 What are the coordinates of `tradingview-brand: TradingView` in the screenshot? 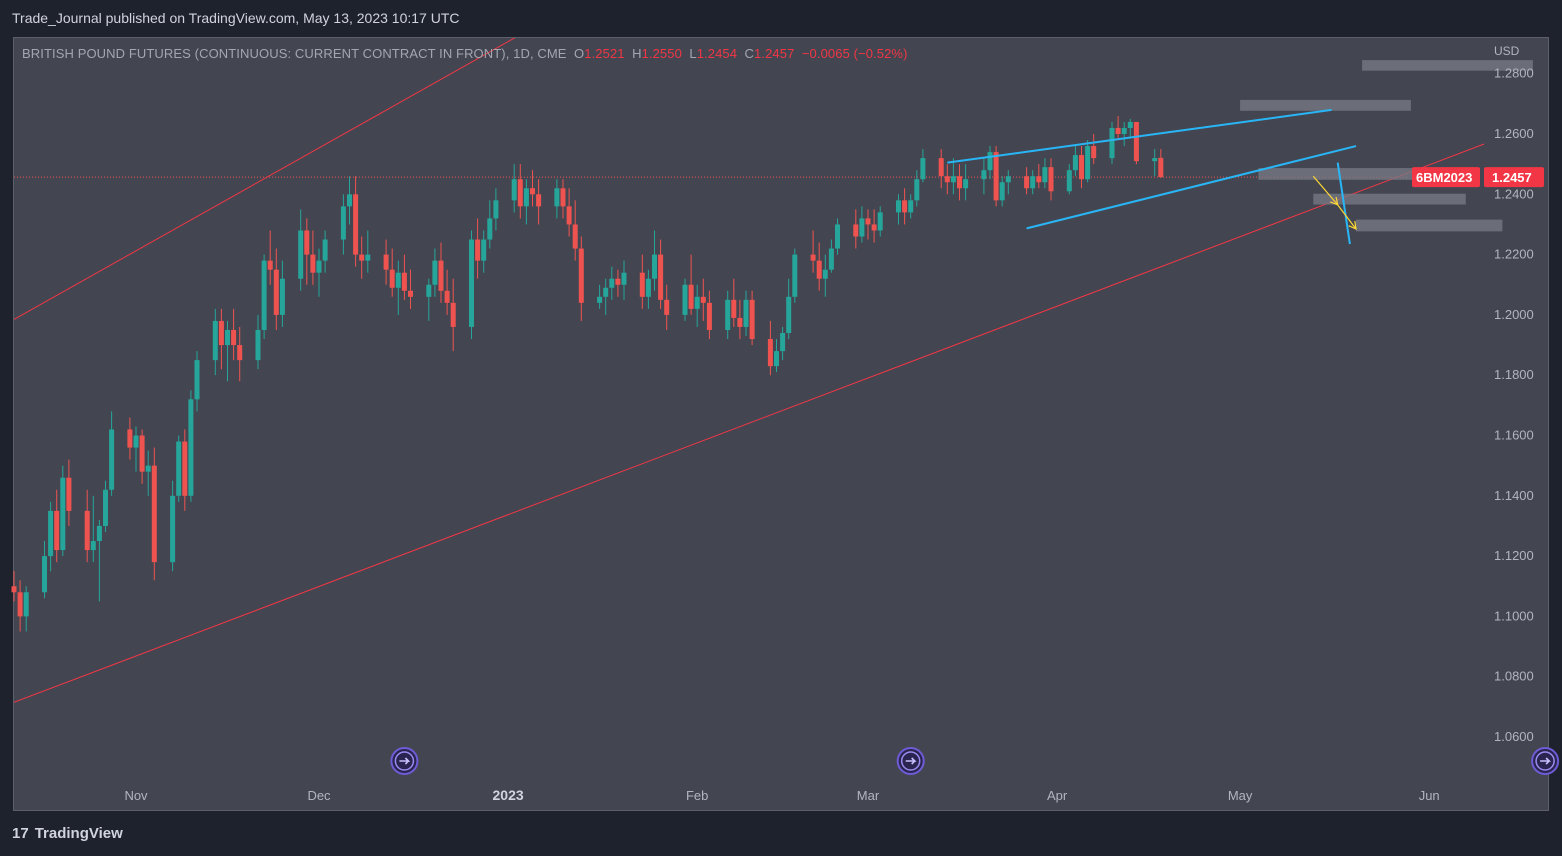 It's located at (78, 833).